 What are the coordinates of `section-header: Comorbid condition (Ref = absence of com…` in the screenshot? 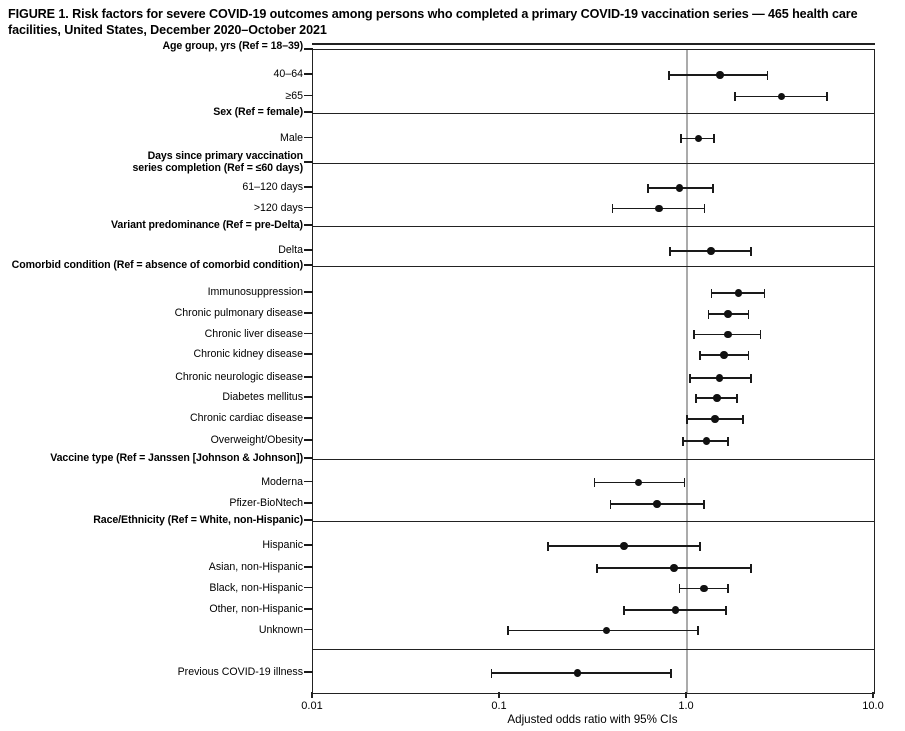 It's located at (157, 265).